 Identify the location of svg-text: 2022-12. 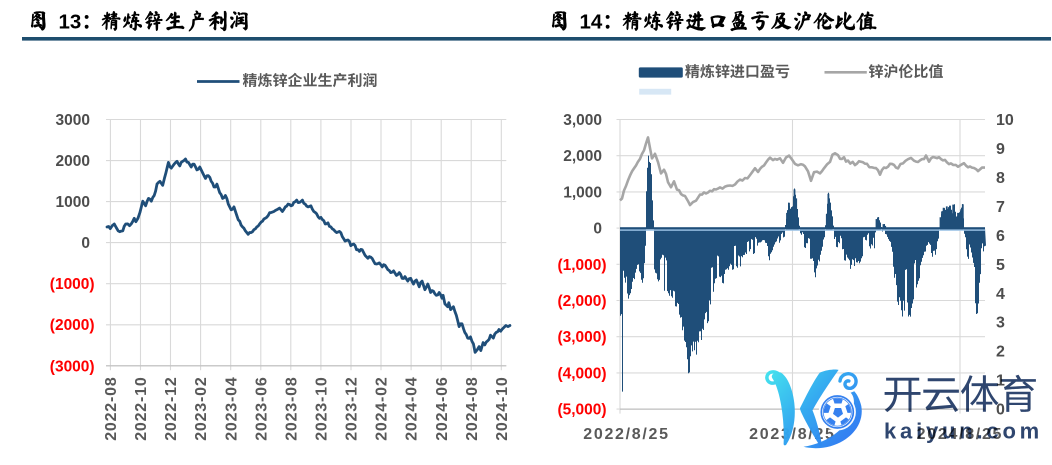
(171, 408).